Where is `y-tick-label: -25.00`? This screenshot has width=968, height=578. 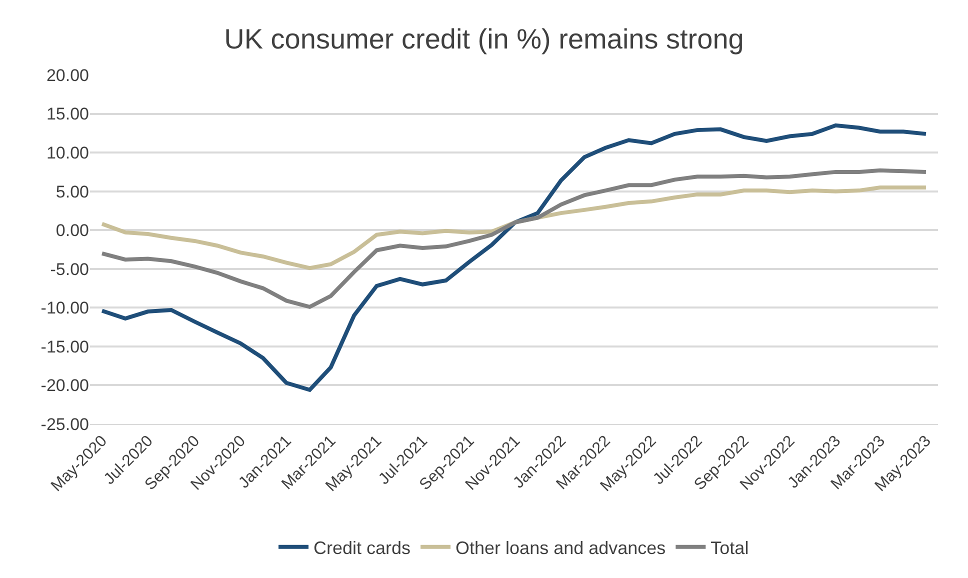 y-tick-label: -25.00 is located at coordinates (64, 424).